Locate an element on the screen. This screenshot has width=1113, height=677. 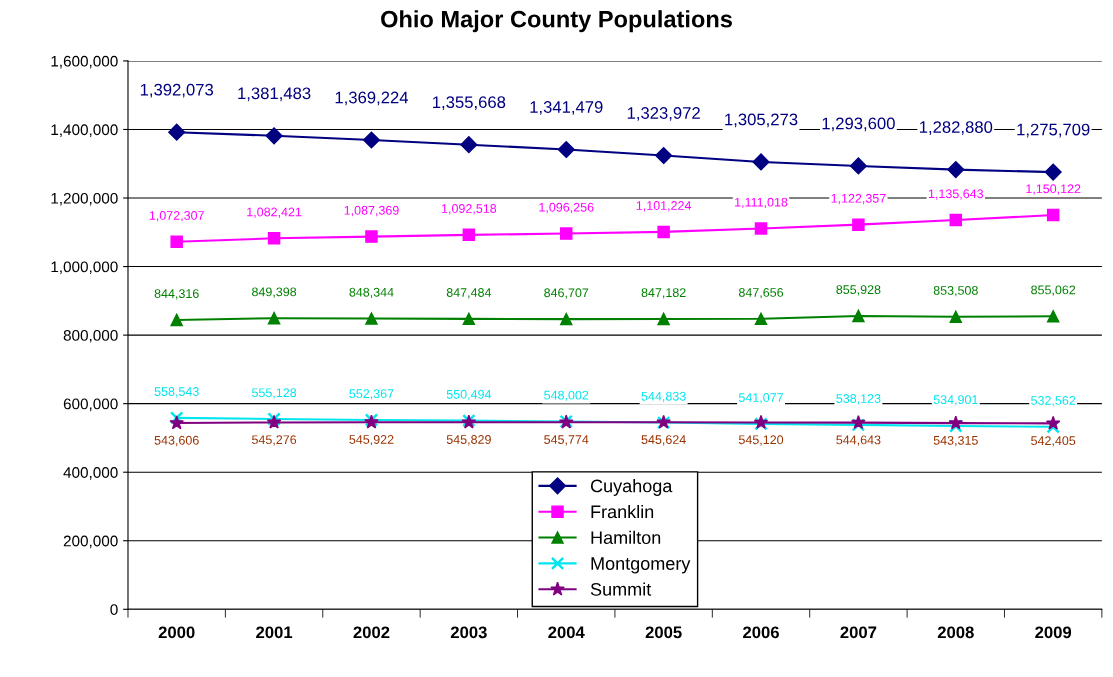
data-label: 849,398 is located at coordinates (274, 292).